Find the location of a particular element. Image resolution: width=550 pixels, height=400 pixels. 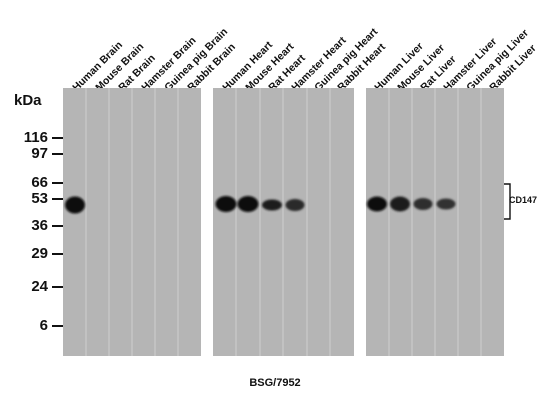

marker-label: 24 is located at coordinates (39, 286).